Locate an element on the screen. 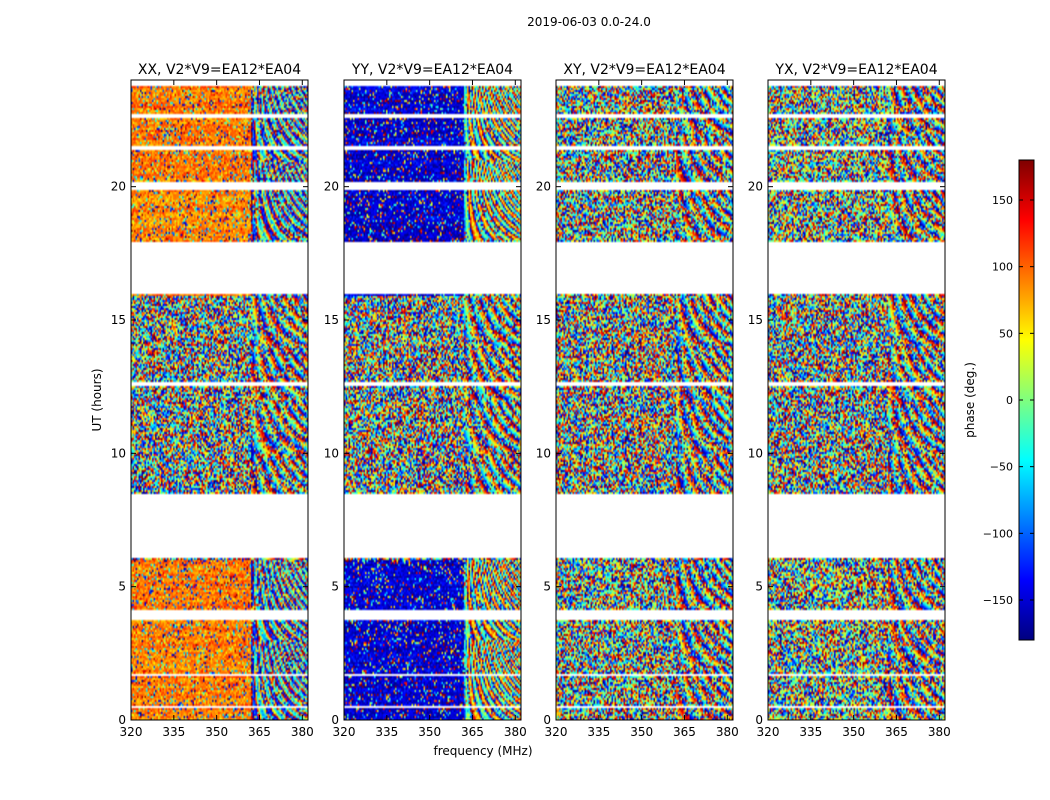 The width and height of the screenshot is (1050, 800). y-axis-label: UT (hours) is located at coordinates (97, 399).